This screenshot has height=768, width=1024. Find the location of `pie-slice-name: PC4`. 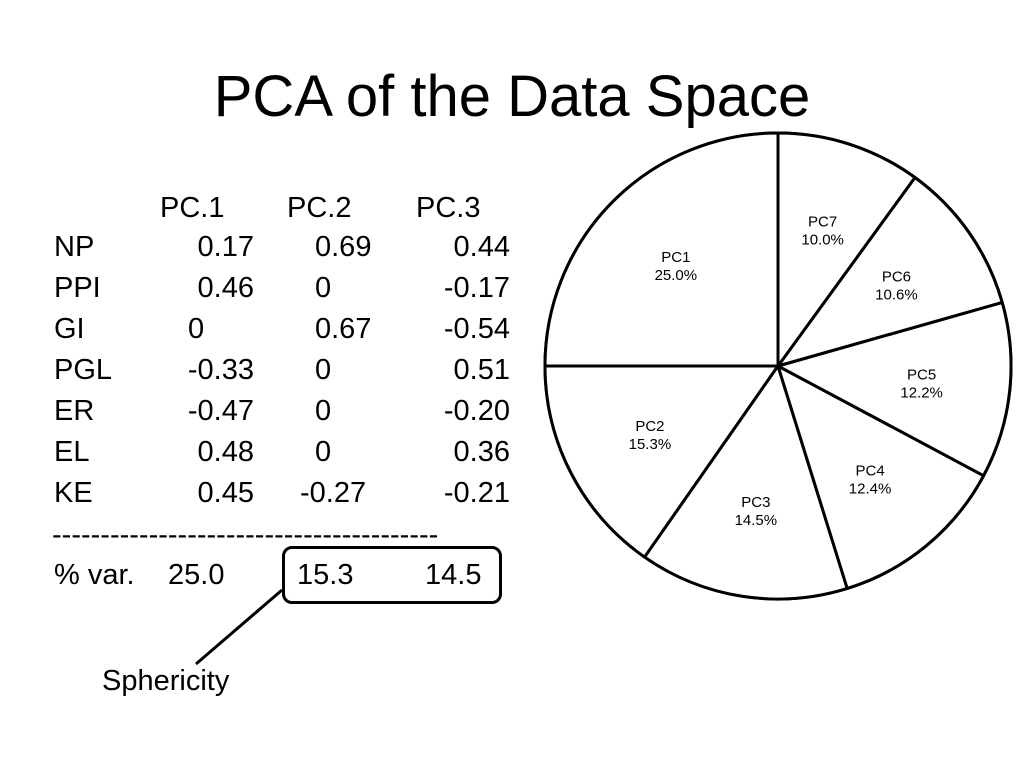

pie-slice-name: PC4 is located at coordinates (869, 470).